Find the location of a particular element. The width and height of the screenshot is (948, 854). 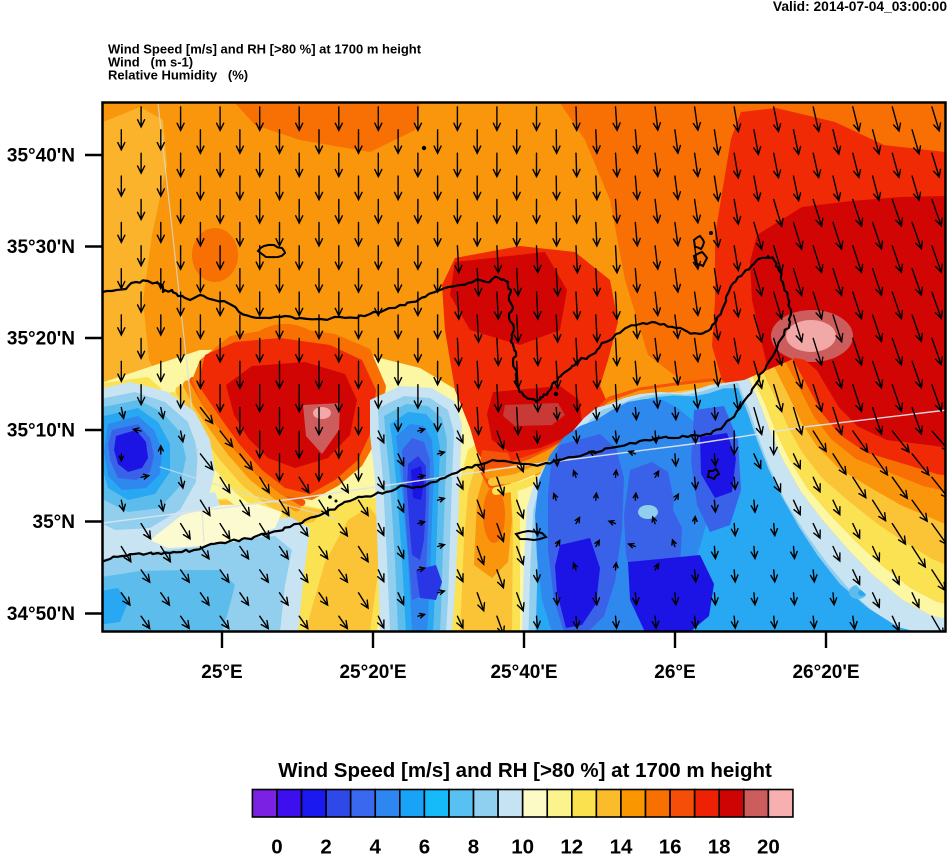

svg-text: 26°E is located at coordinates (674, 672).